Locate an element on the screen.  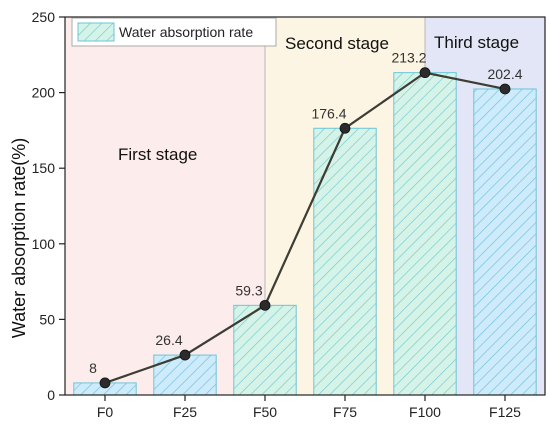
point-F100 is located at coordinates (425, 73).